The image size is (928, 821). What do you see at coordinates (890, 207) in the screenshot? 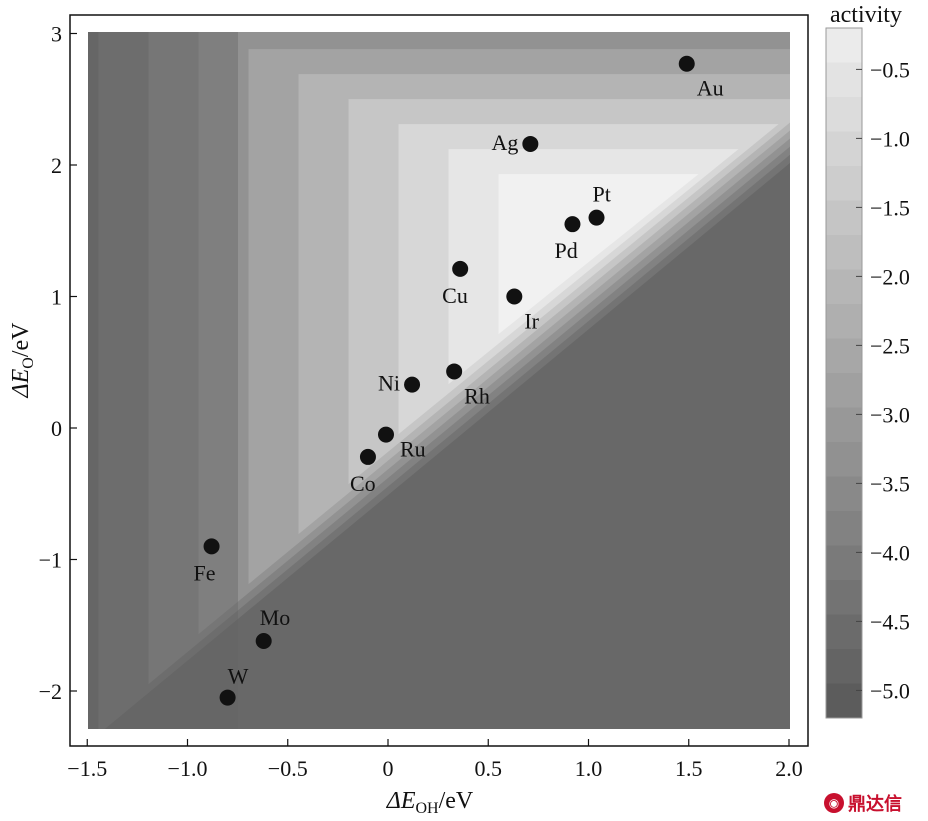
I see `colorbar-tick-label: −1.5` at bounding box center [890, 207].